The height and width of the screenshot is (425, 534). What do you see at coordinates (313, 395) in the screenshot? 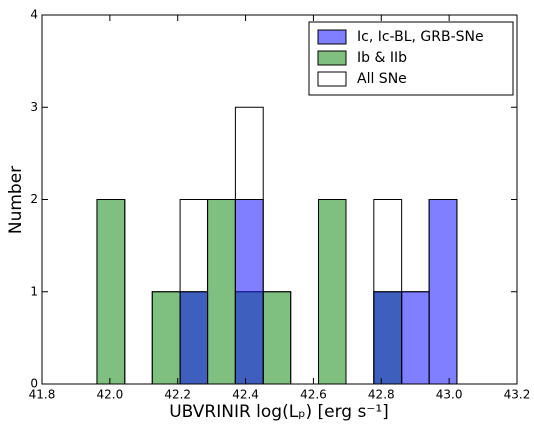
I see `x-tick-label: 42.6` at bounding box center [313, 395].